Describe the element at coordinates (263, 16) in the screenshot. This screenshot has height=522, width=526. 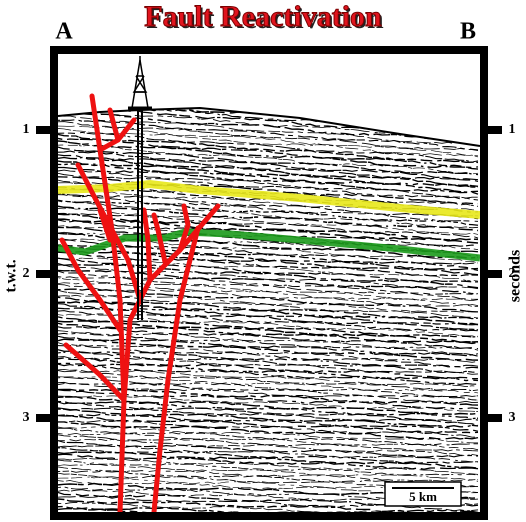
I see `title: Fault Reactivation` at that location.